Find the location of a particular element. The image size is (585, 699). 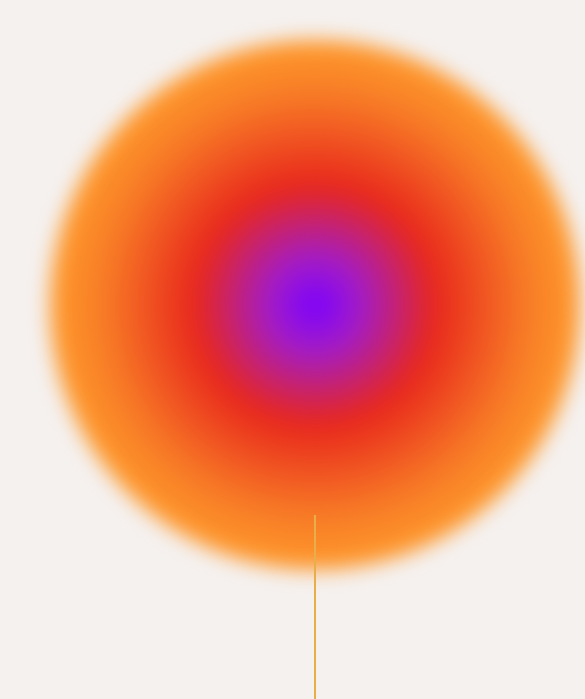

stem-line is located at coordinates (315, 607).